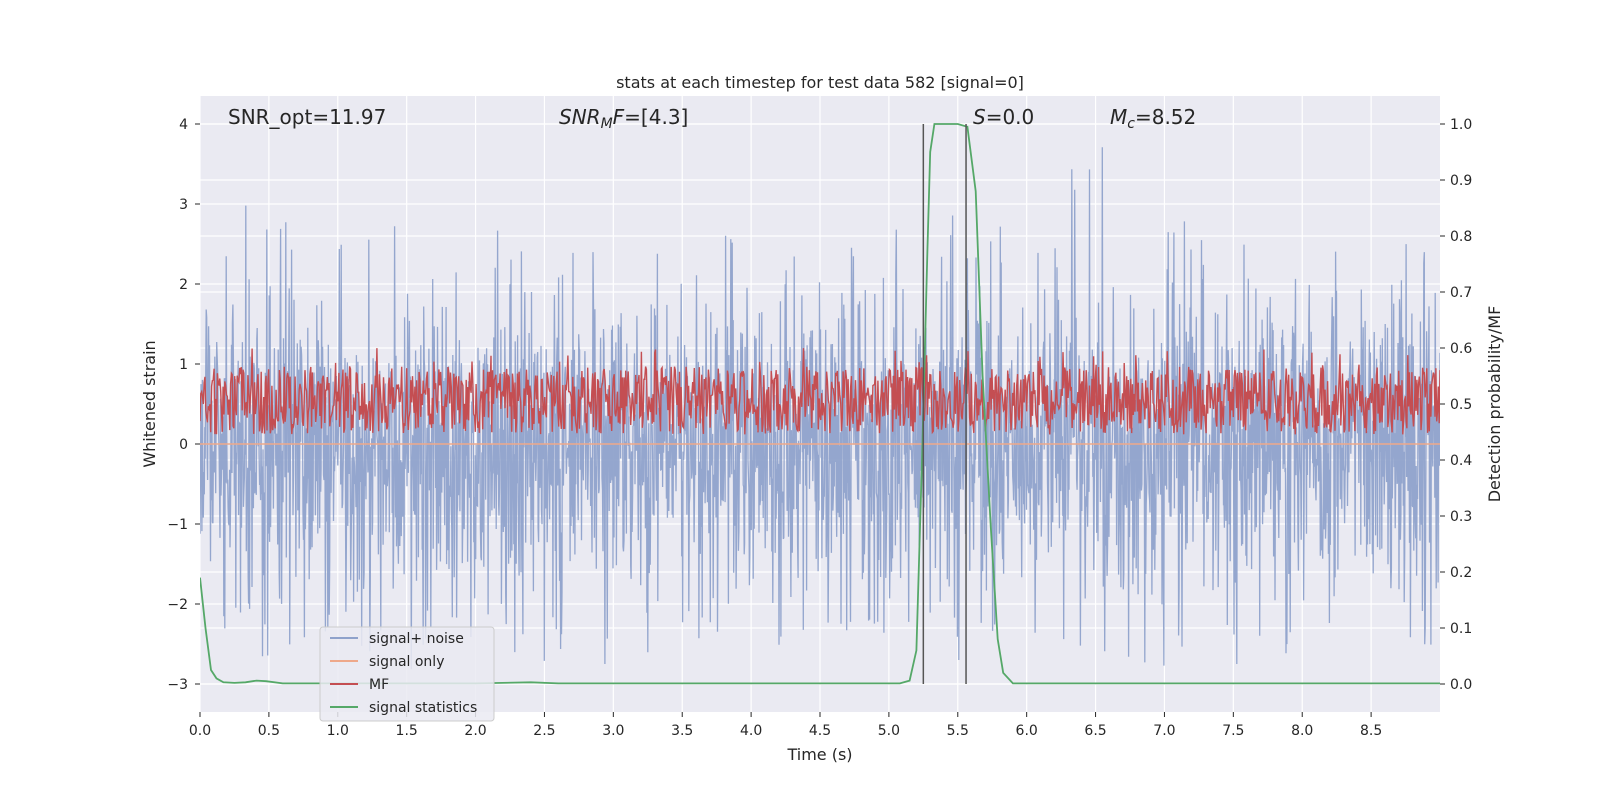 The width and height of the screenshot is (1600, 800). Describe the element at coordinates (307, 117) in the screenshot. I see `annotation-snr-opt: SNR_opt=11.97` at that location.